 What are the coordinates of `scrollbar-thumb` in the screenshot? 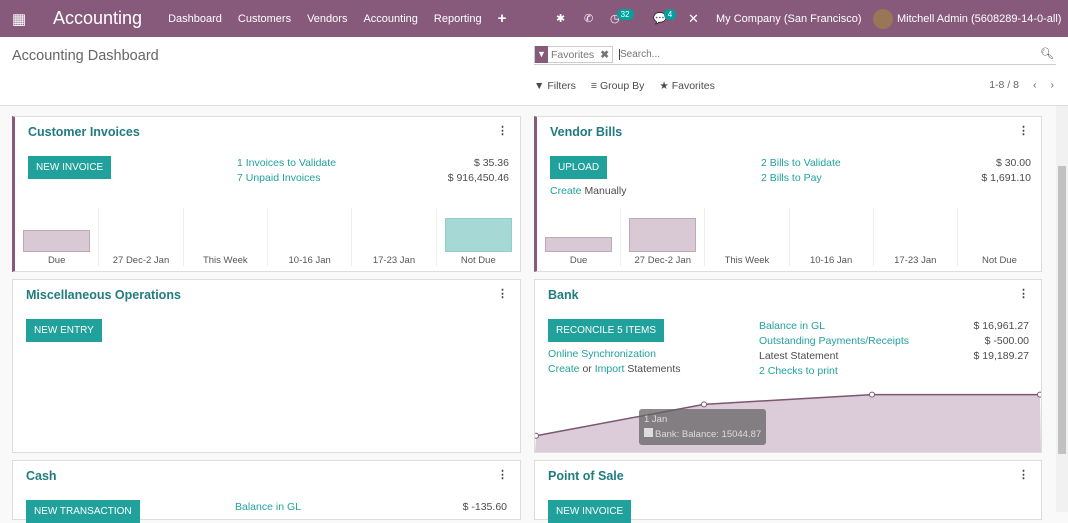 It's located at (1062, 310).